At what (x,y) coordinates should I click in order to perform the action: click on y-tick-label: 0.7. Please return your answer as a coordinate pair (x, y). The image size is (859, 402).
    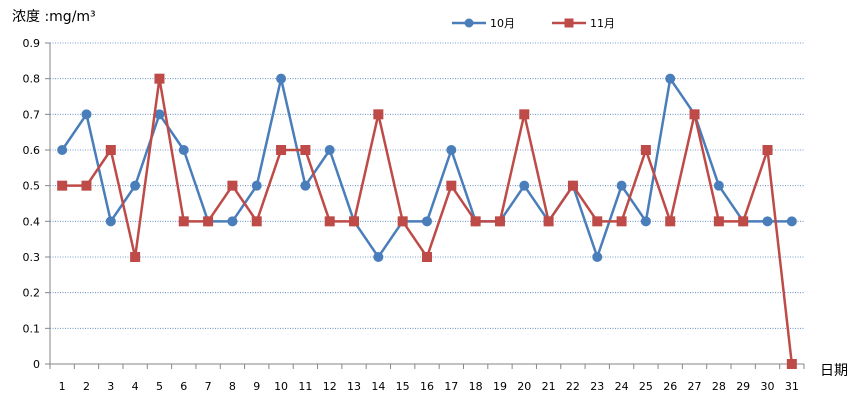
    Looking at the image, I should click on (32, 114).